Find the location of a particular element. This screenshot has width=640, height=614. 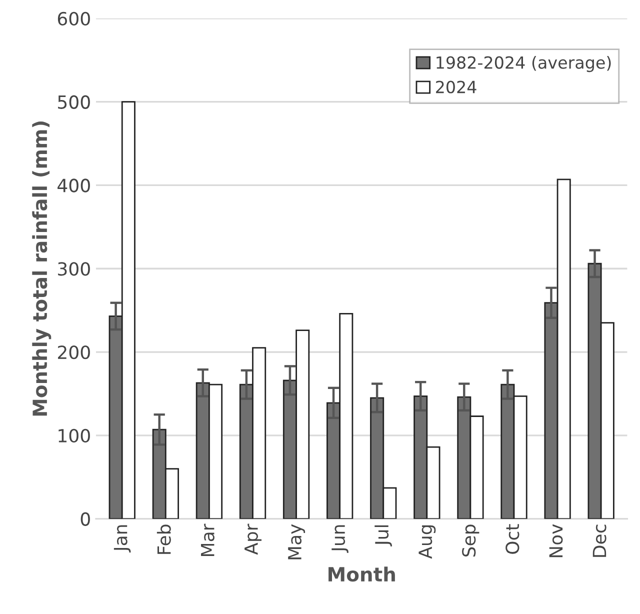

x-tick-label: Mar is located at coordinates (207, 540).